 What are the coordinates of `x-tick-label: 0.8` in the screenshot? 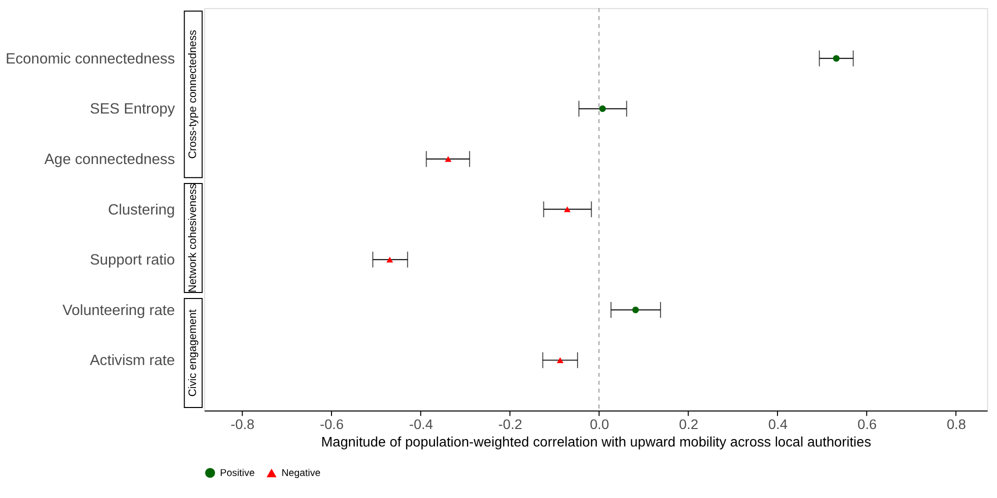 It's located at (956, 424).